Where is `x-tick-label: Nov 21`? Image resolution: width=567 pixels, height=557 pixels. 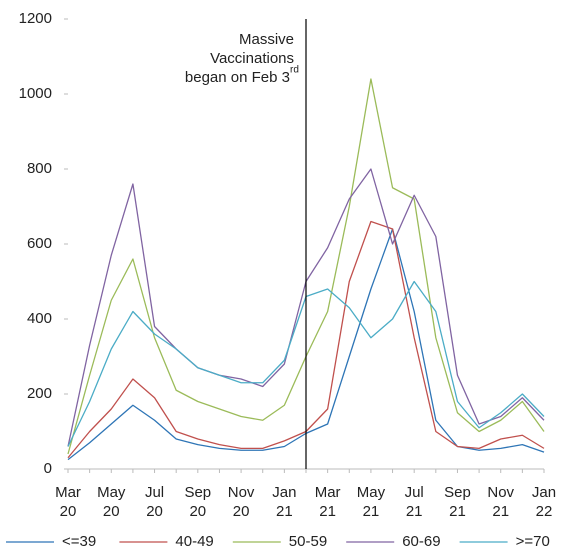
x-tick-label: Nov 21 is located at coordinates (500, 502).